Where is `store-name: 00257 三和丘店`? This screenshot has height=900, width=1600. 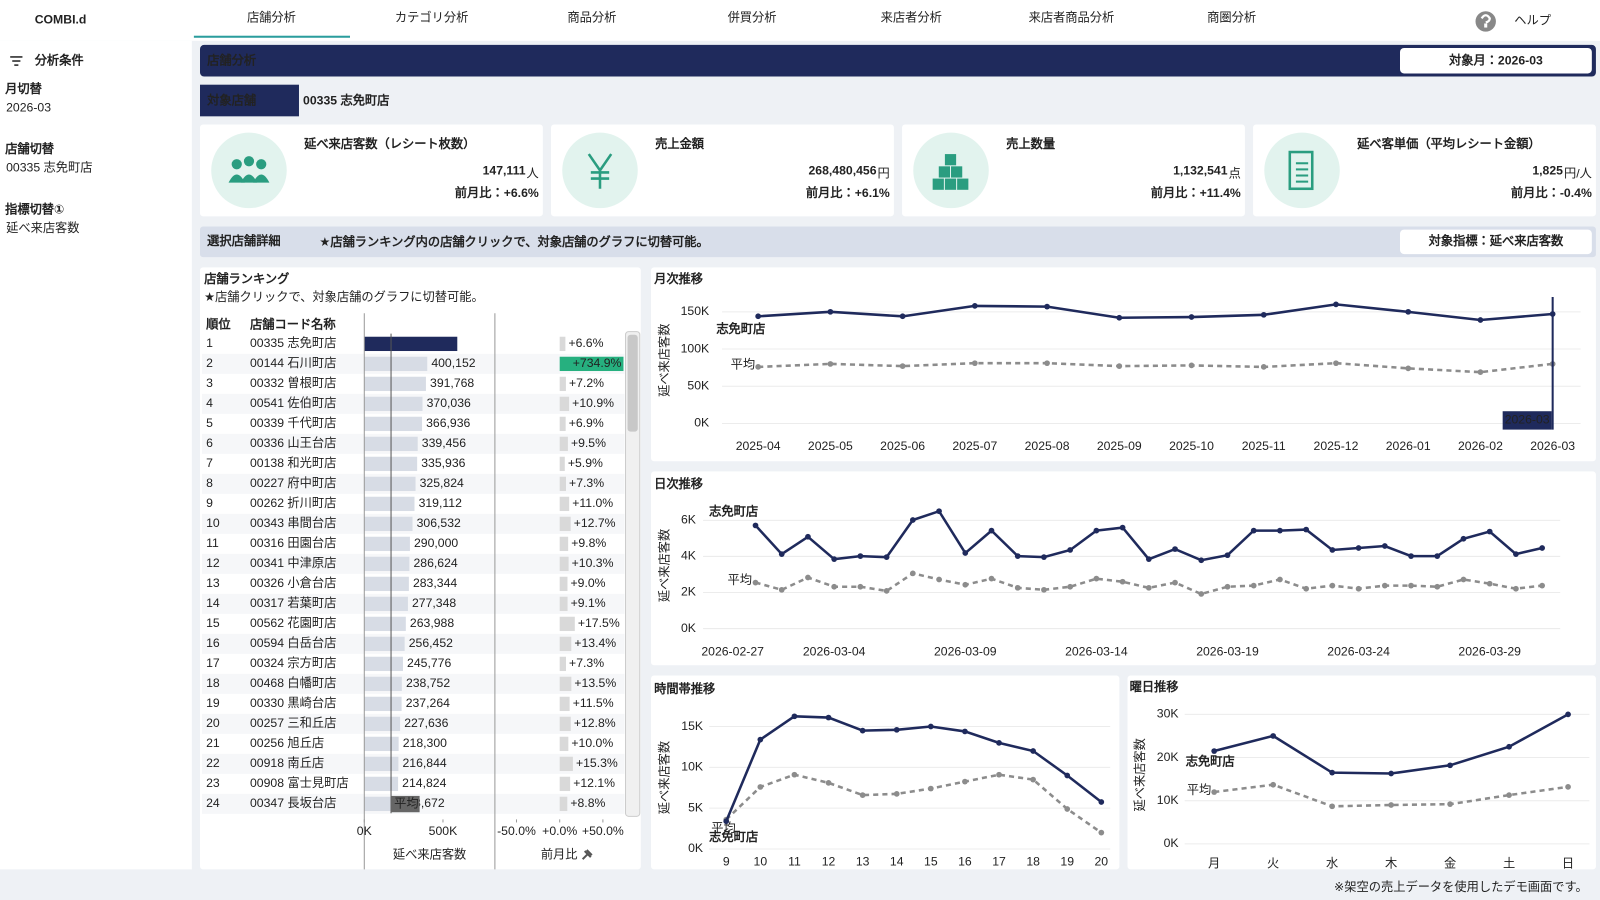
store-name: 00257 三和丘店 is located at coordinates (293, 723).